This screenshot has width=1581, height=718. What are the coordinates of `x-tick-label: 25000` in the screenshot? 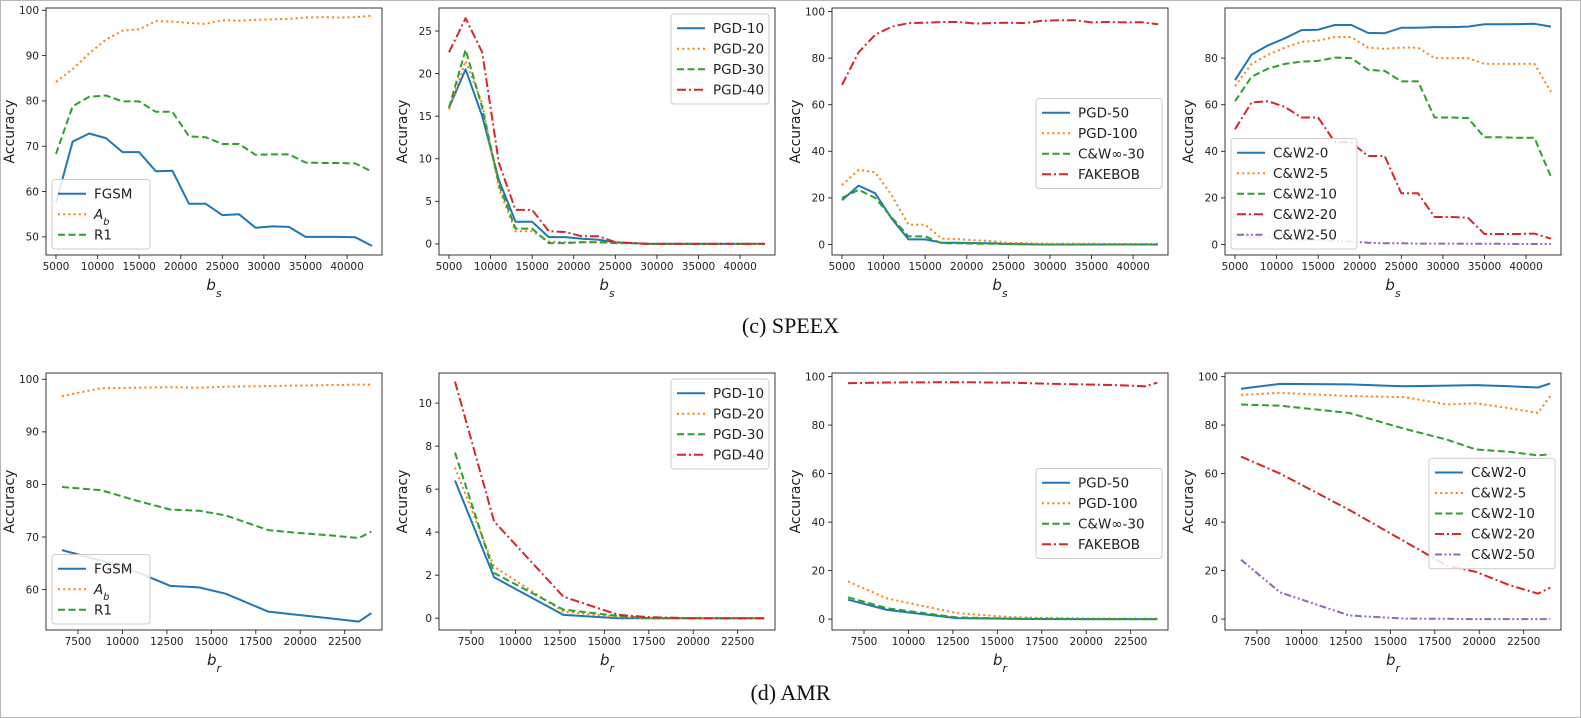 It's located at (615, 267).